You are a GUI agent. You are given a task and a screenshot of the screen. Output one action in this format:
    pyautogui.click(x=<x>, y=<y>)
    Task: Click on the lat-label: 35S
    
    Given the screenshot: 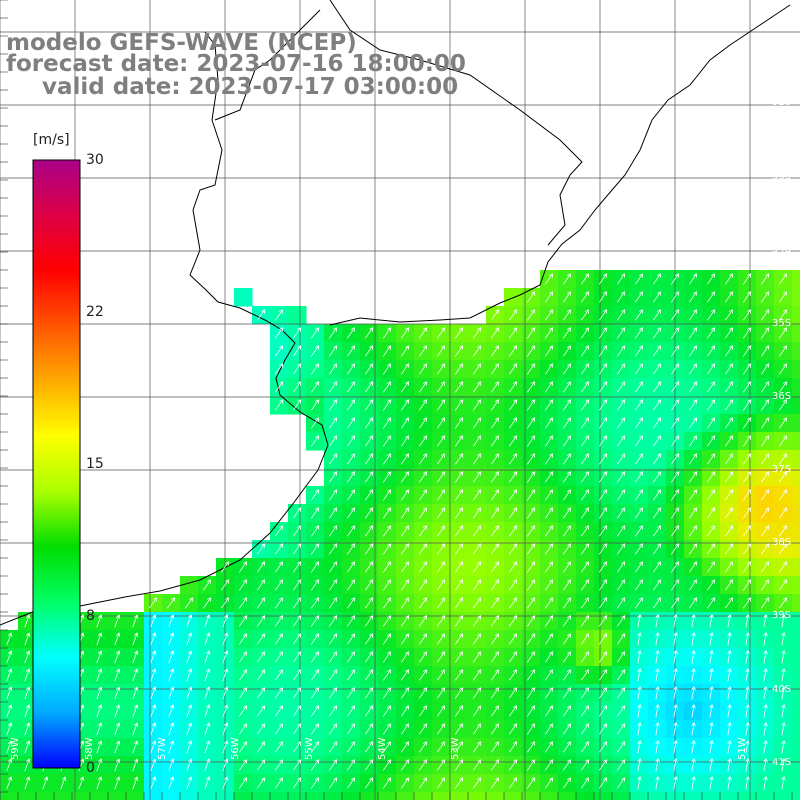 What is the action you would take?
    pyautogui.click(x=781, y=323)
    